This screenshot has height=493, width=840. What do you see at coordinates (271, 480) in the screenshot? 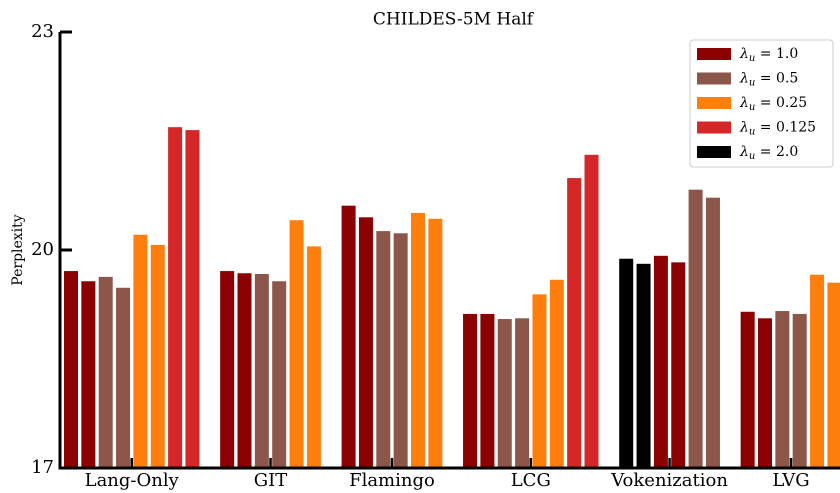
I see `x-tick-label: GIT` at bounding box center [271, 480].